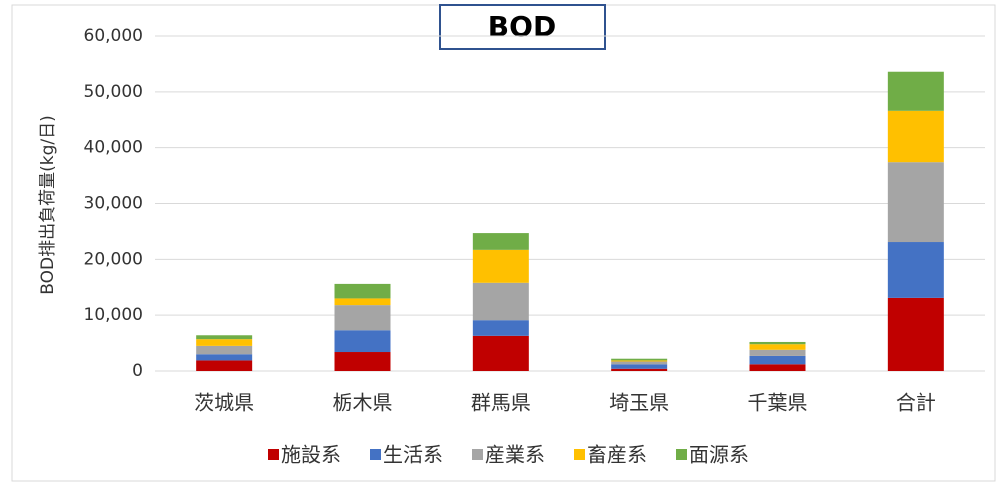 The image size is (997, 489). Describe the element at coordinates (113, 92) in the screenshot. I see `y-tick-label: 50,000` at that location.